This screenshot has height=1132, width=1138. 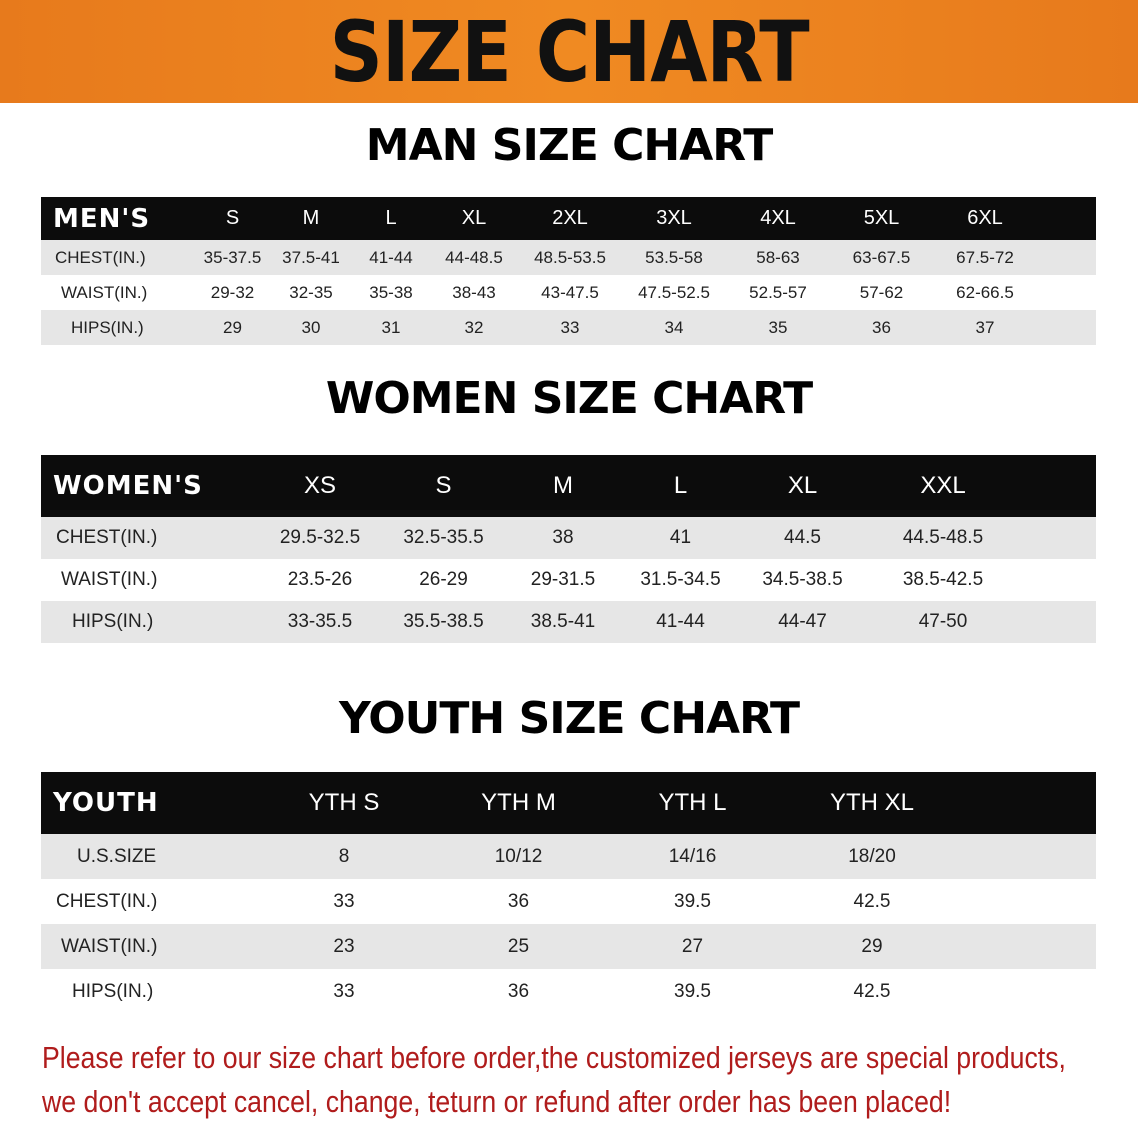 I want to click on table-cell: 18/20, so click(x=872, y=856).